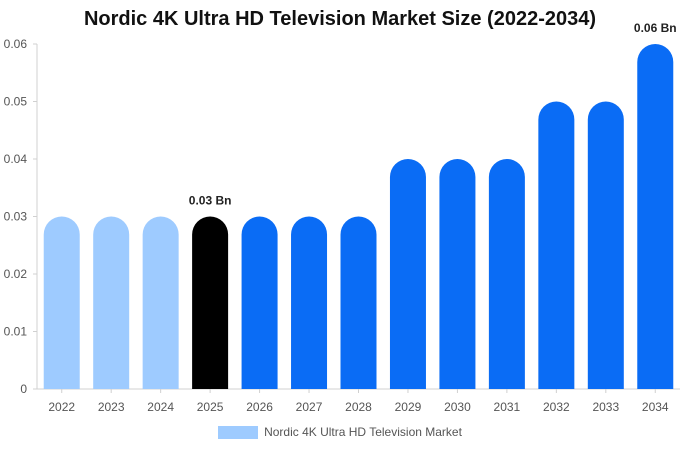 The image size is (680, 450). What do you see at coordinates (16, 217) in the screenshot?
I see `y-tick-label: 0.03` at bounding box center [16, 217].